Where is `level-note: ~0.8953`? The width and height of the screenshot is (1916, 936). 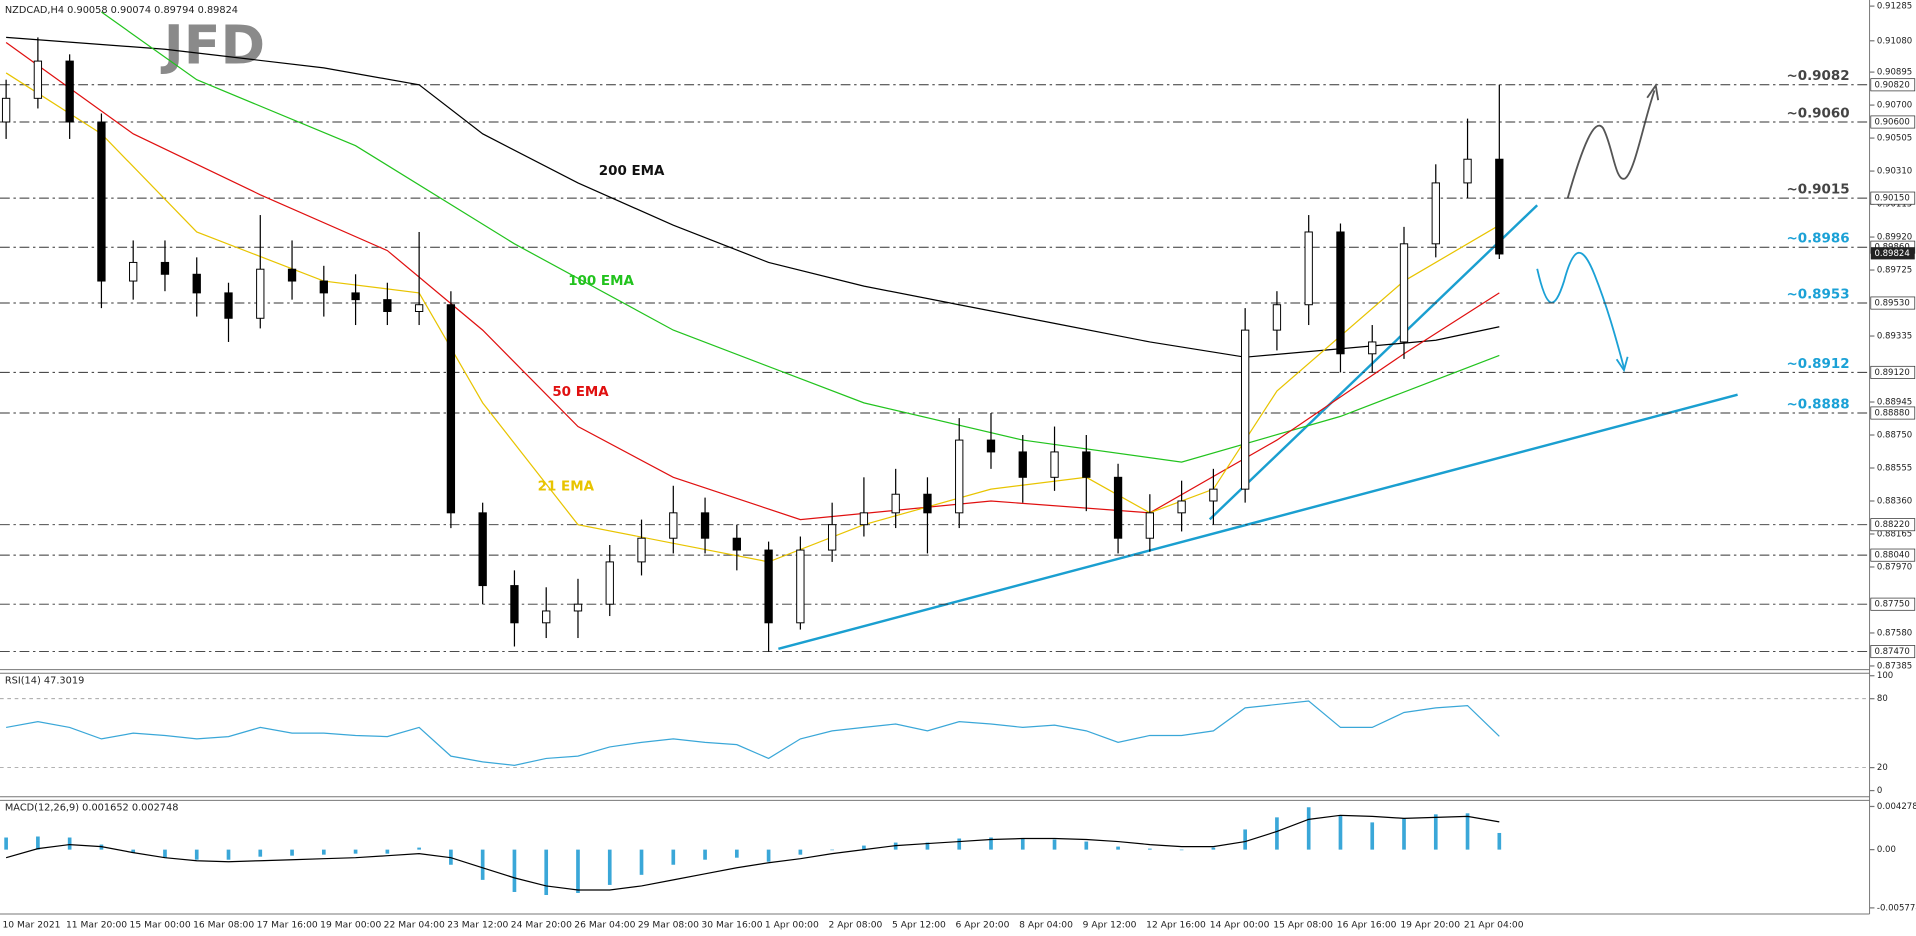 level-note: ~0.8953 is located at coordinates (1817, 294).